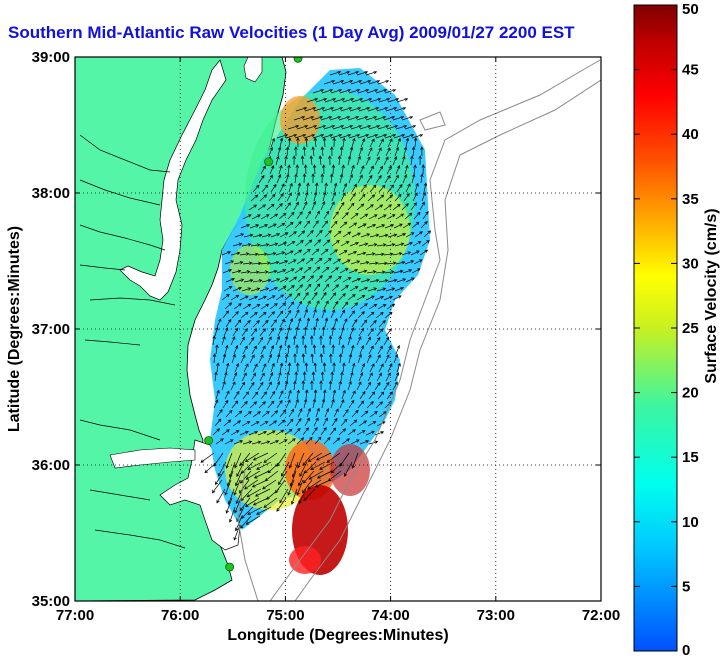  I want to click on x-tick-label: 77:00, so click(75, 615).